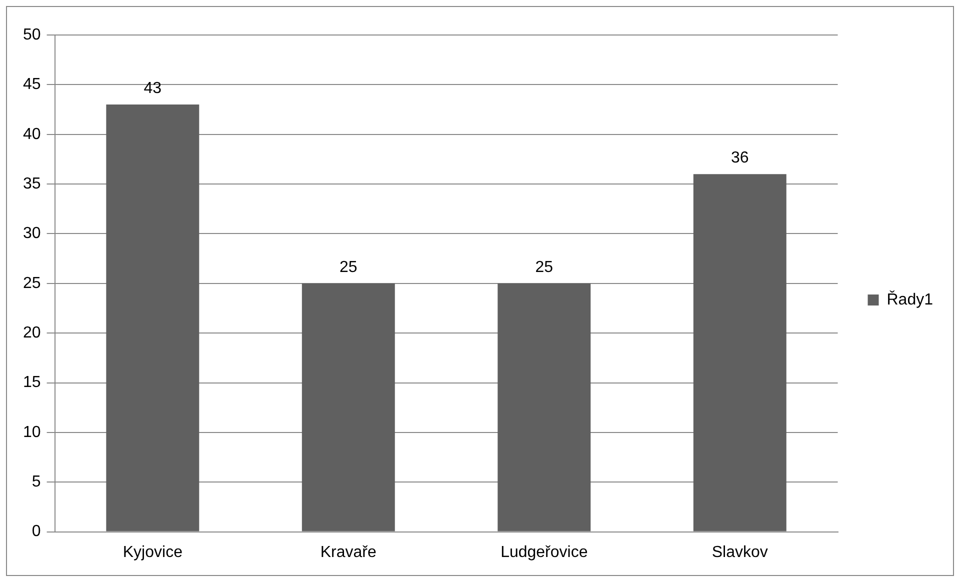  Describe the element at coordinates (32, 35) in the screenshot. I see `y-tick-label: 50` at that location.